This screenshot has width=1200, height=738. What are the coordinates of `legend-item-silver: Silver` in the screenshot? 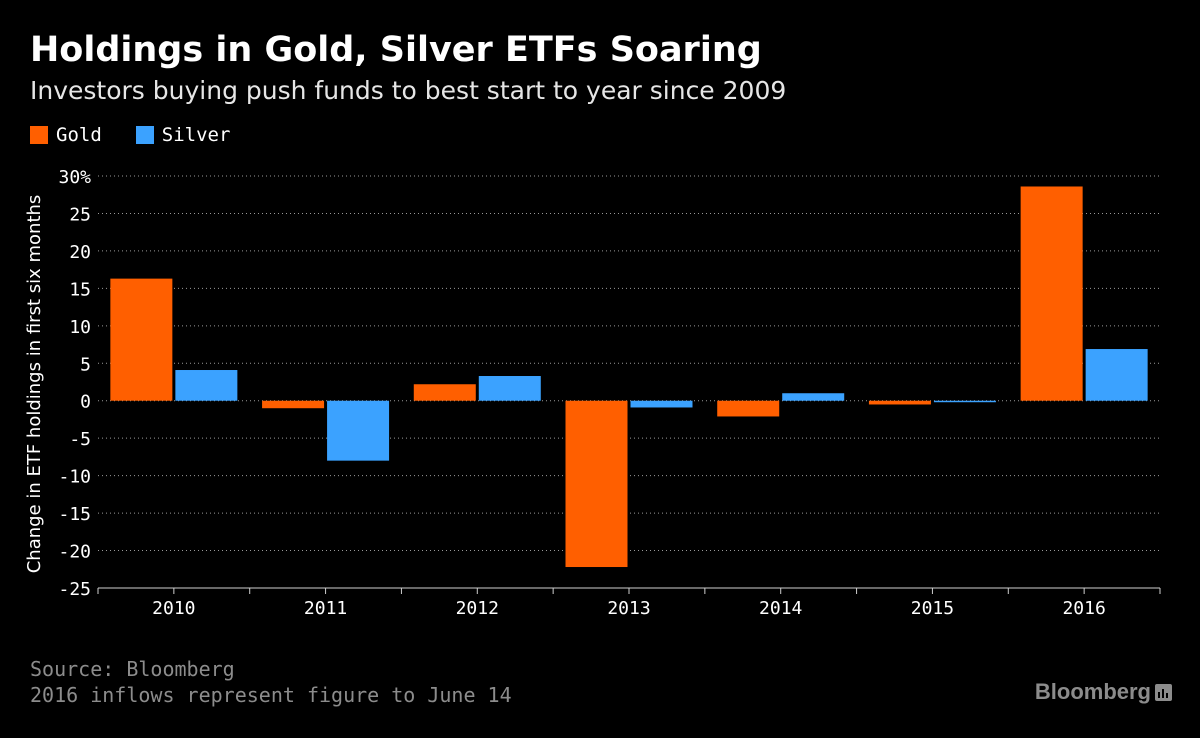 It's located at (183, 135).